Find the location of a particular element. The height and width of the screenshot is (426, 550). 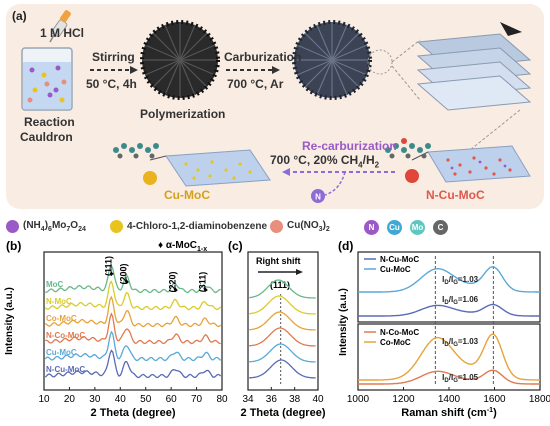

xrd-series-label: N-Cu-MoC is located at coordinates (65, 369).